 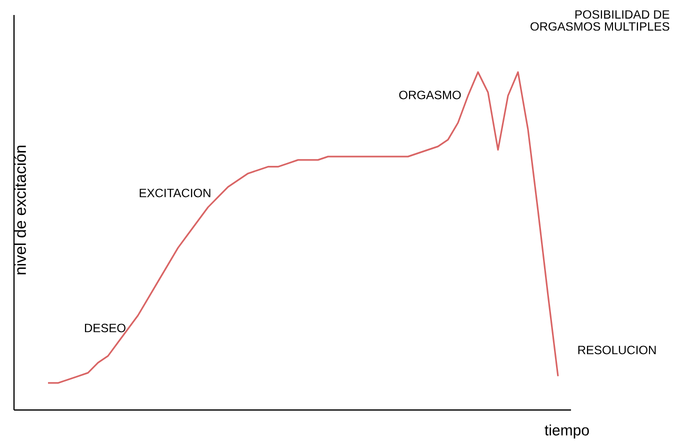 What do you see at coordinates (600, 20) in the screenshot?
I see `text: POSIBILIDAD DE ORGASMOS MULTIPLES` at bounding box center [600, 20].